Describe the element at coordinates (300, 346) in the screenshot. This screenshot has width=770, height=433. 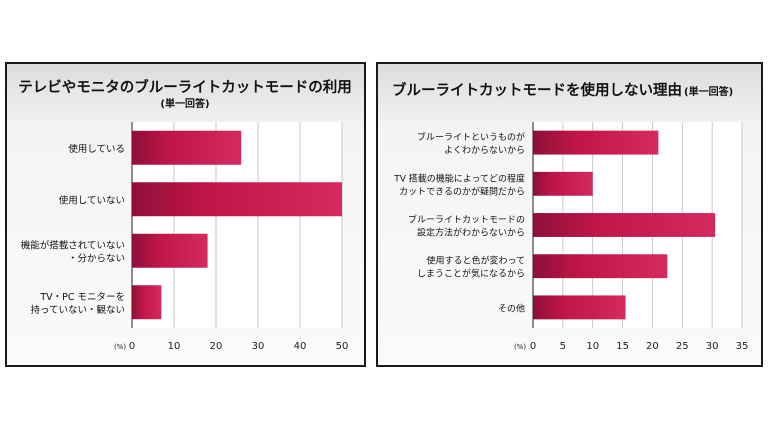
I see `x-tick-label: 40` at that location.